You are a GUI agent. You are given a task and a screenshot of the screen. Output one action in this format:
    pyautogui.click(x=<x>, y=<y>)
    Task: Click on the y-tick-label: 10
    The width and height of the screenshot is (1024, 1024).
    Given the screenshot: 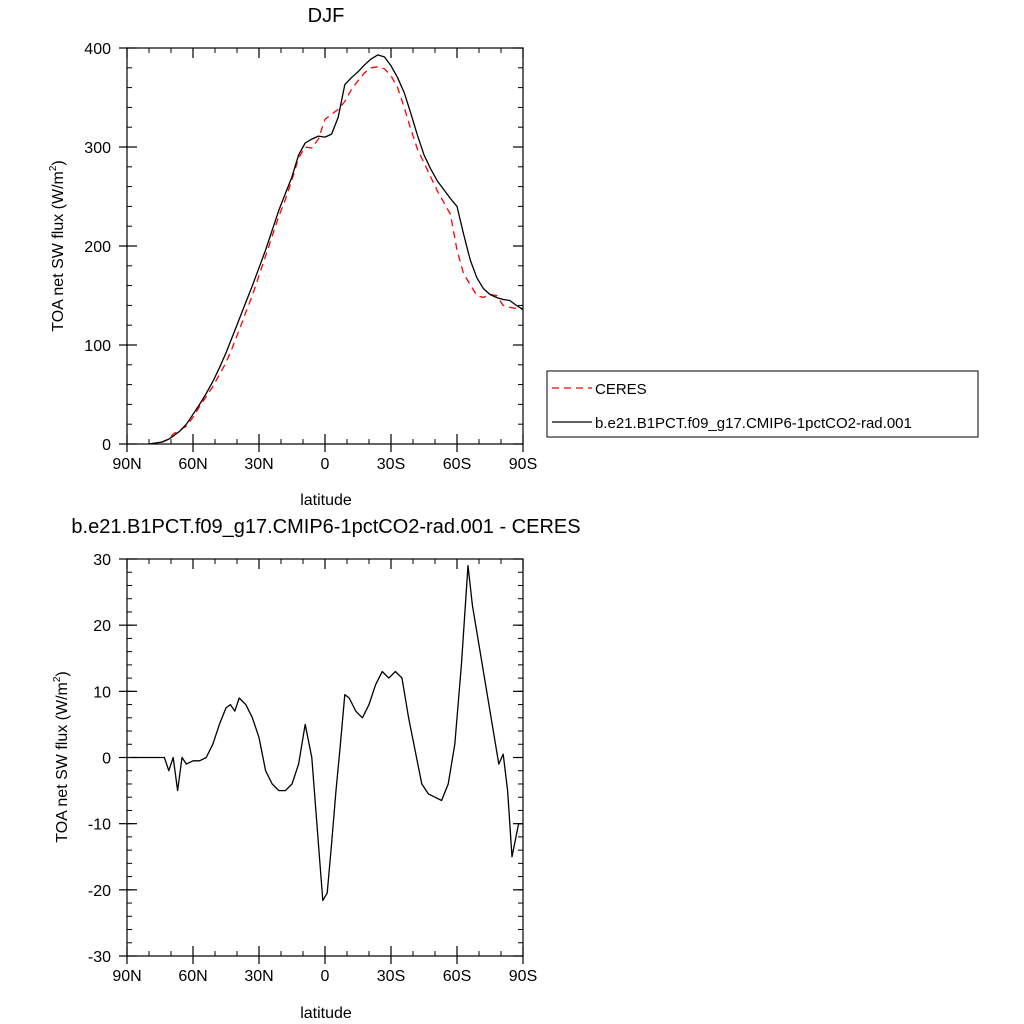 What is the action you would take?
    pyautogui.click(x=102, y=692)
    